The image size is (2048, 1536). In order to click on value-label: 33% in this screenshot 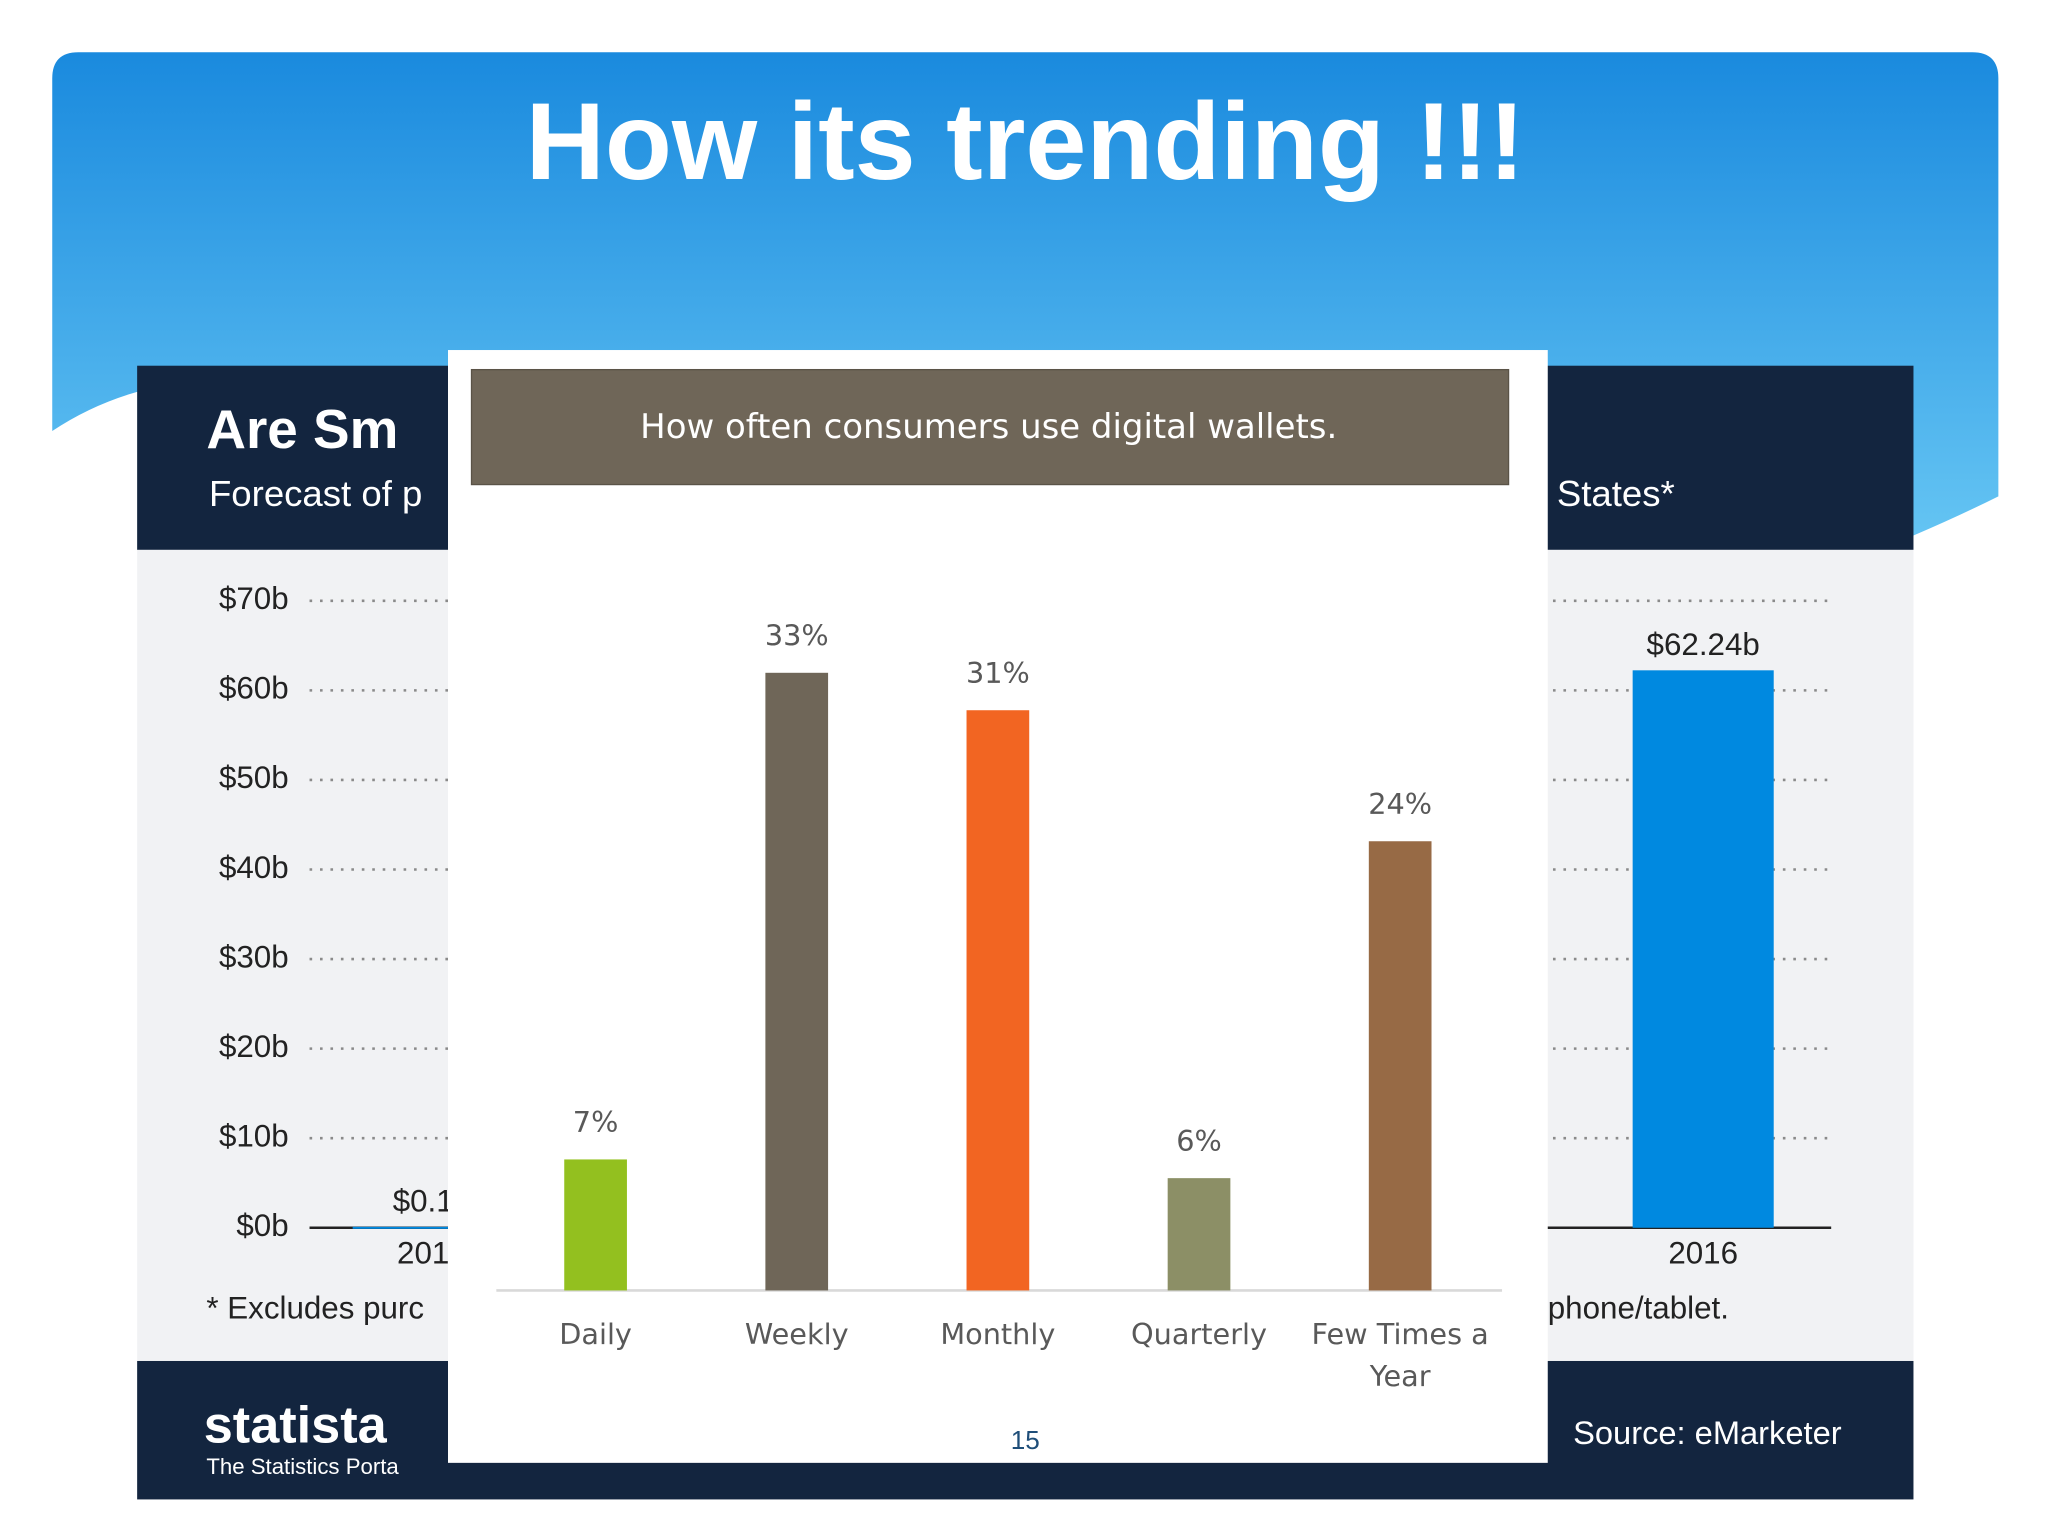, I will do `click(797, 636)`.